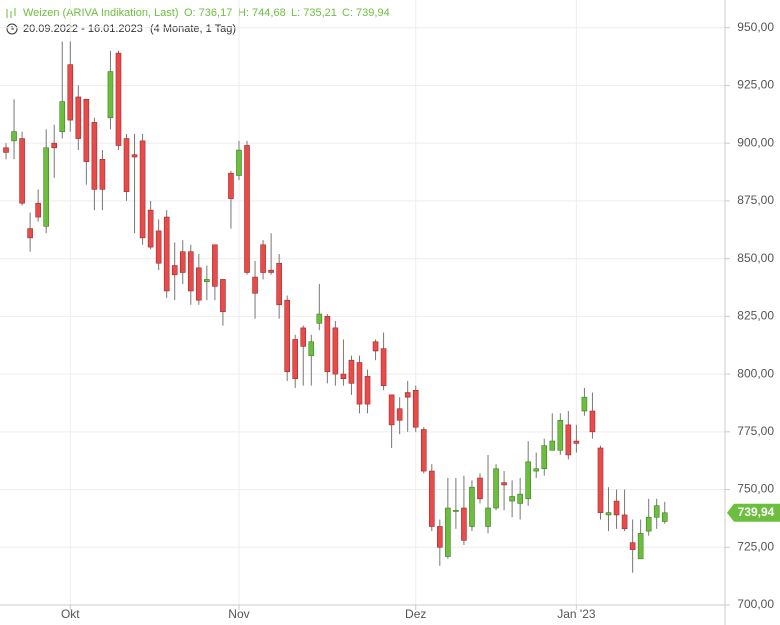 This screenshot has height=625, width=780. What do you see at coordinates (755, 373) in the screenshot?
I see `y-tick-label: 800,00` at bounding box center [755, 373].